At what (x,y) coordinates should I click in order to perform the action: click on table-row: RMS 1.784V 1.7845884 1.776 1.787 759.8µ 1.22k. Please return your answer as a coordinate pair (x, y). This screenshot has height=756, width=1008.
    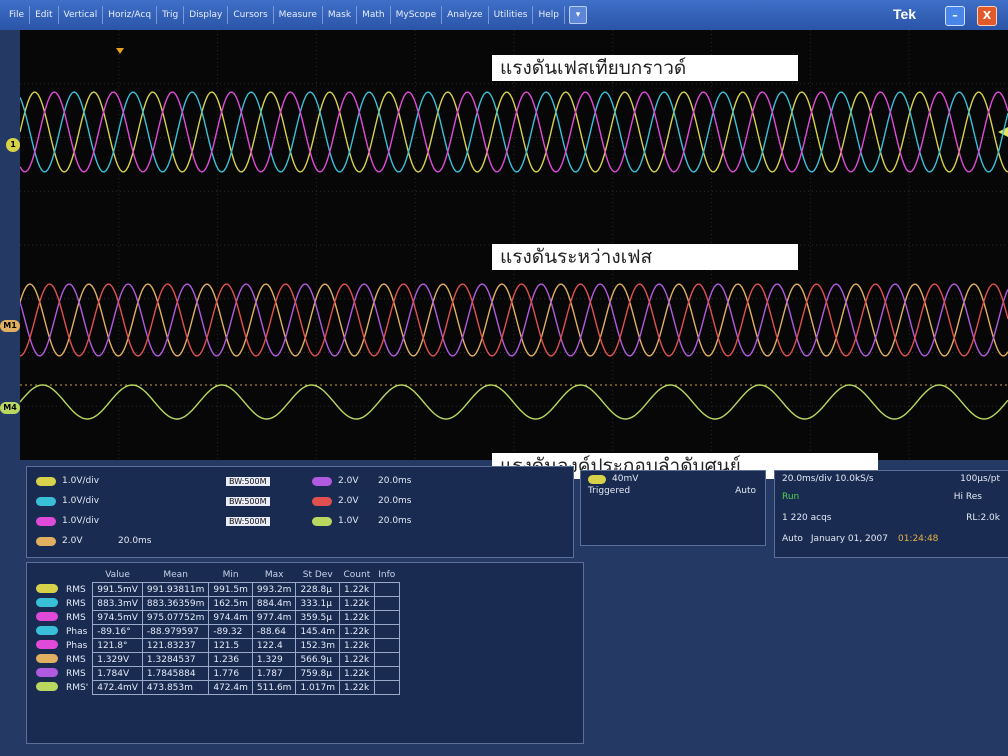
    Looking at the image, I should click on (216, 673).